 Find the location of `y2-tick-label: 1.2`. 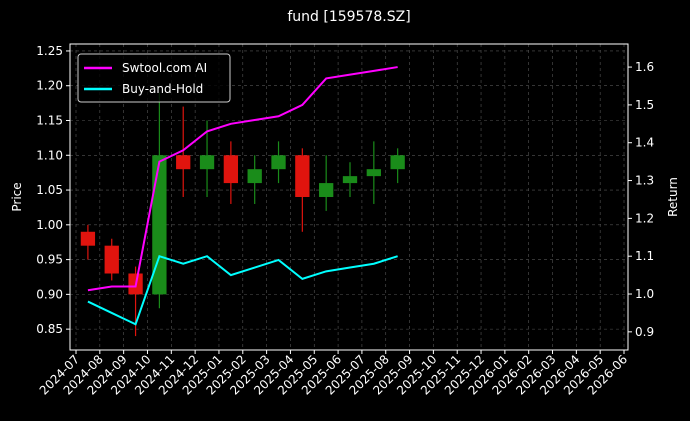

y2-tick-label: 1.2 is located at coordinates (644, 218).